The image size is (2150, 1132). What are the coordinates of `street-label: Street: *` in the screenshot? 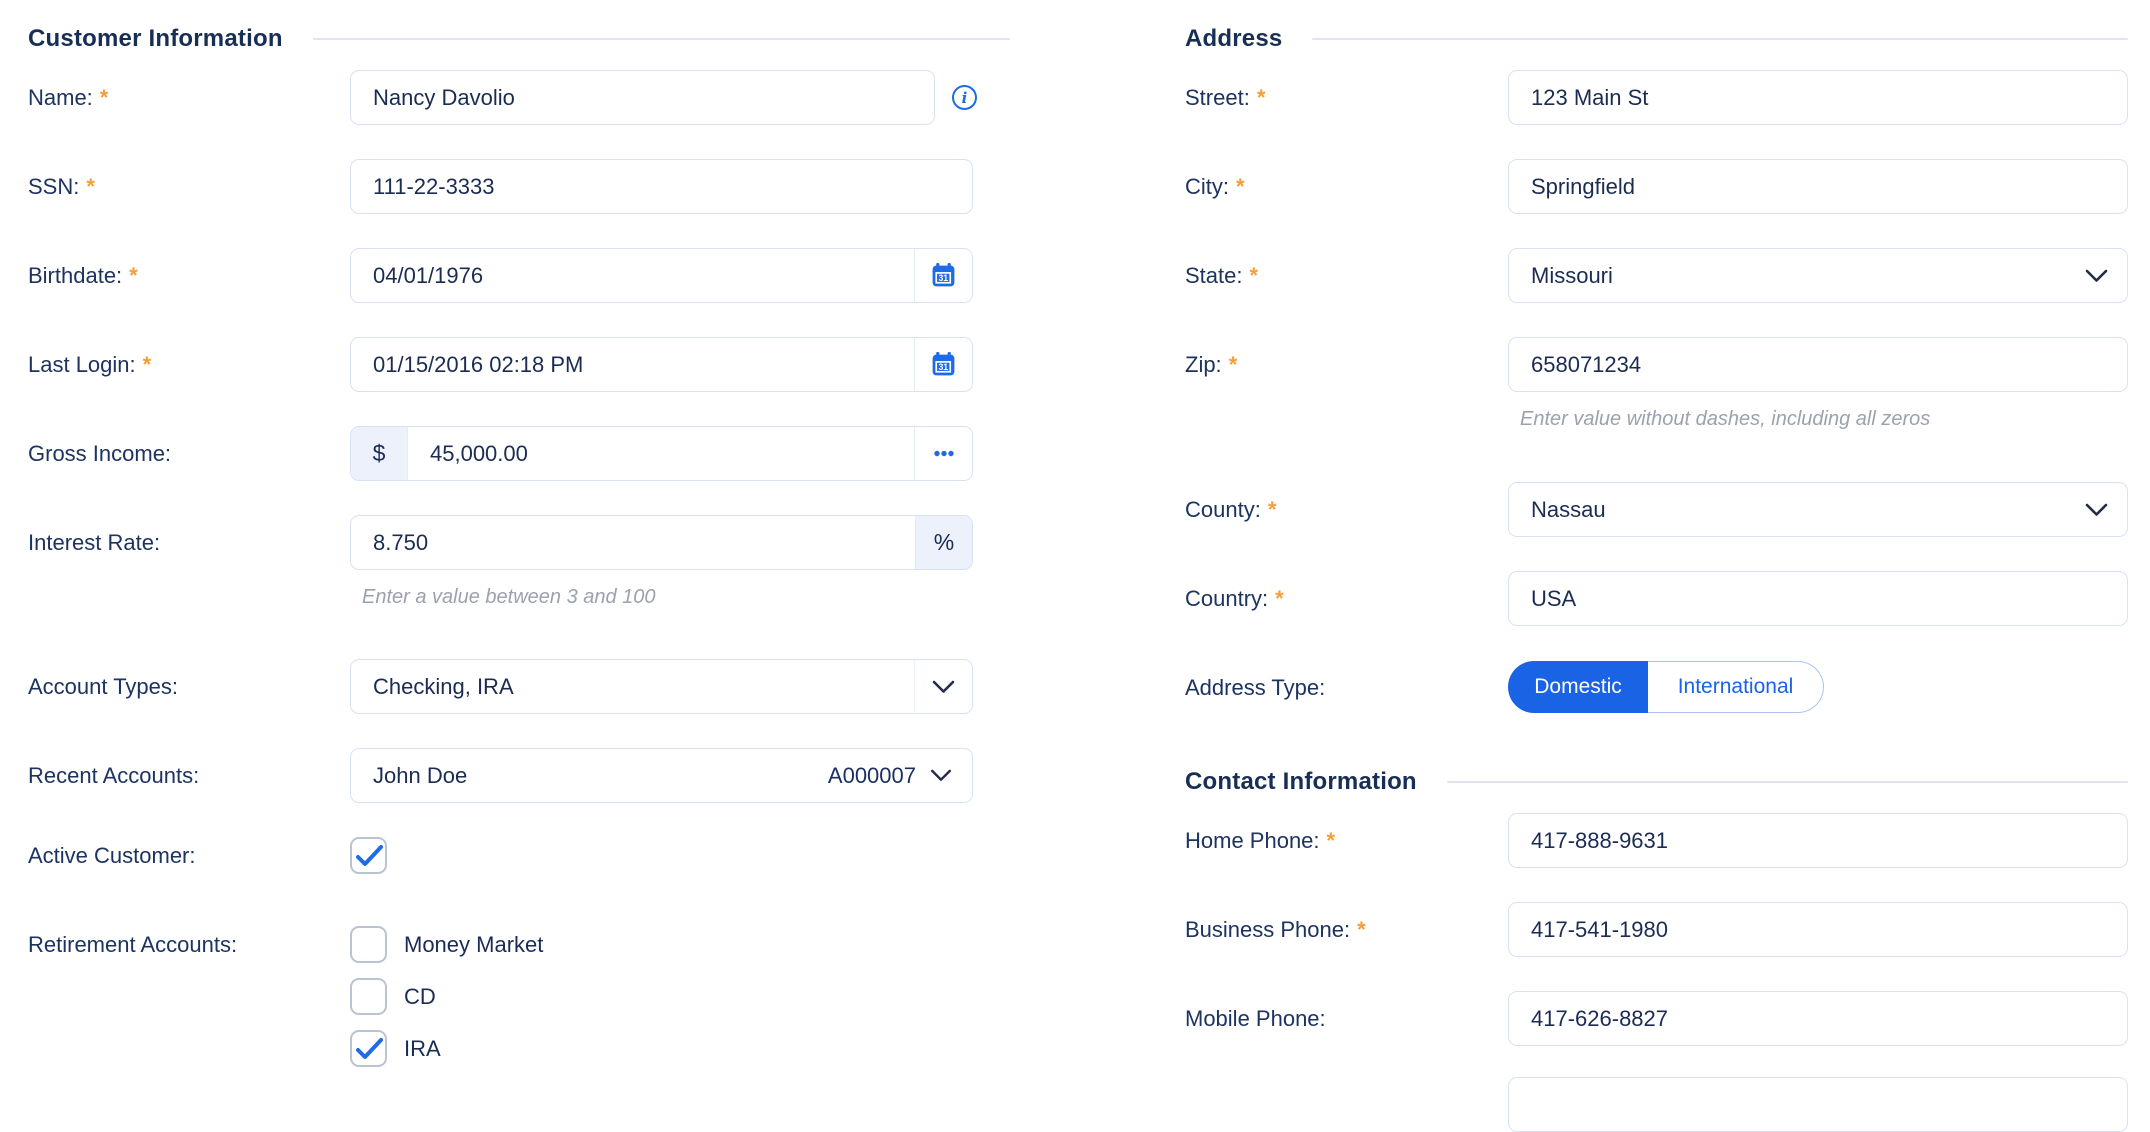 It's located at (1225, 97).